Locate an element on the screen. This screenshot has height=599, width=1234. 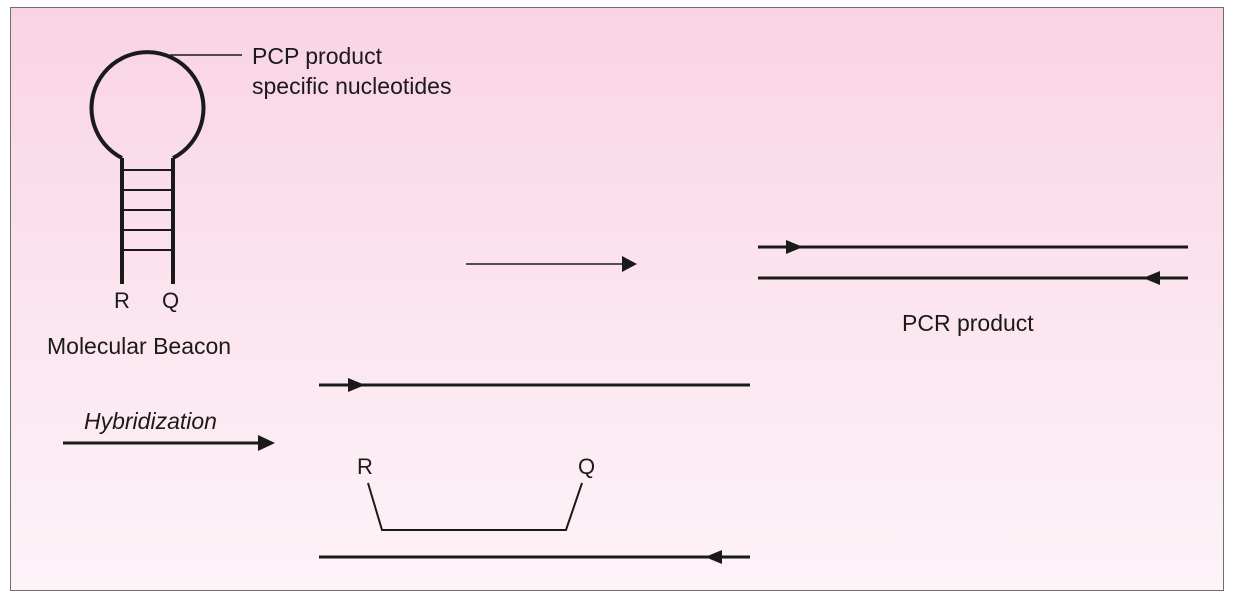
hybrid-reporter-label: R is located at coordinates (365, 466).